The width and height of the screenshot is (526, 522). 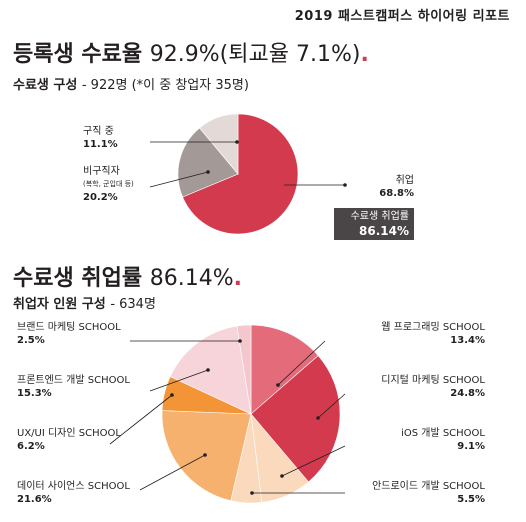 What do you see at coordinates (412, 334) in the screenshot?
I see `slice-label-web: 웹 프로그래밍 SCHOOL 13.4%` at bounding box center [412, 334].